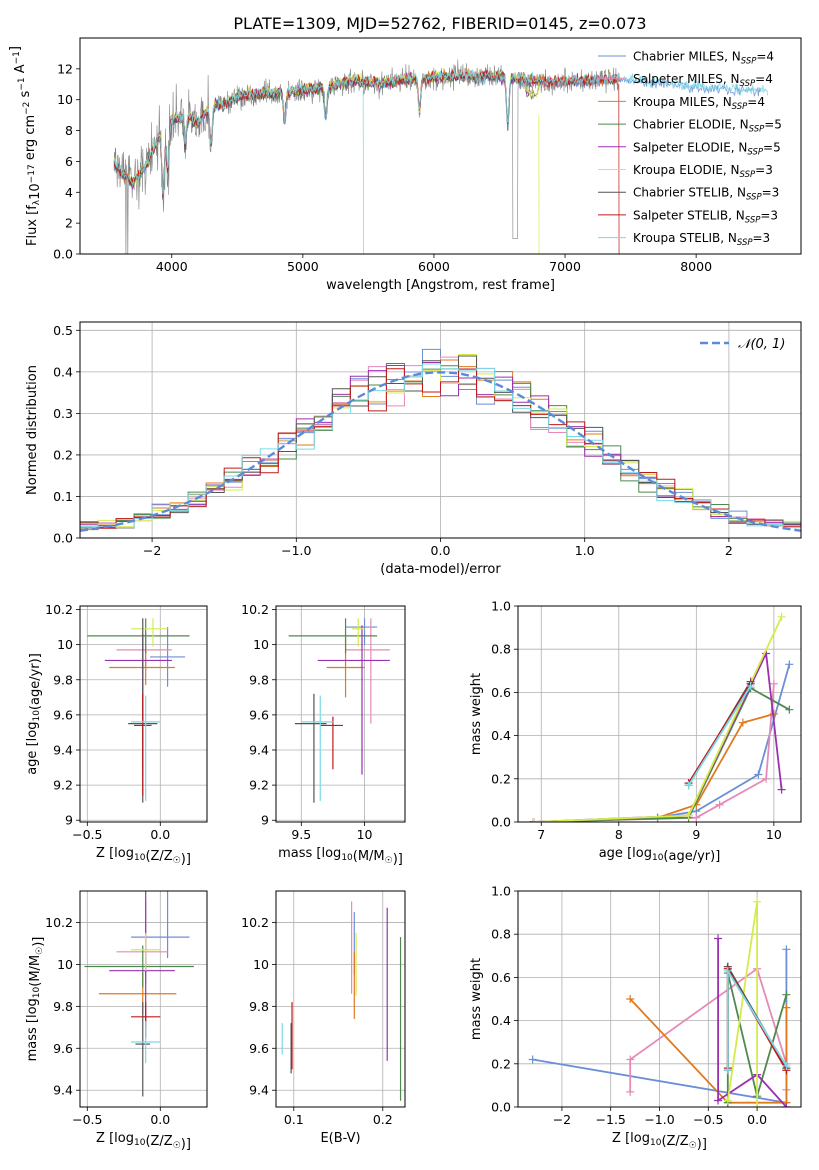 Image resolution: width=819 pixels, height=1170 pixels. Describe the element at coordinates (440, 451) in the screenshot. I see `normal-reference-curve` at that location.